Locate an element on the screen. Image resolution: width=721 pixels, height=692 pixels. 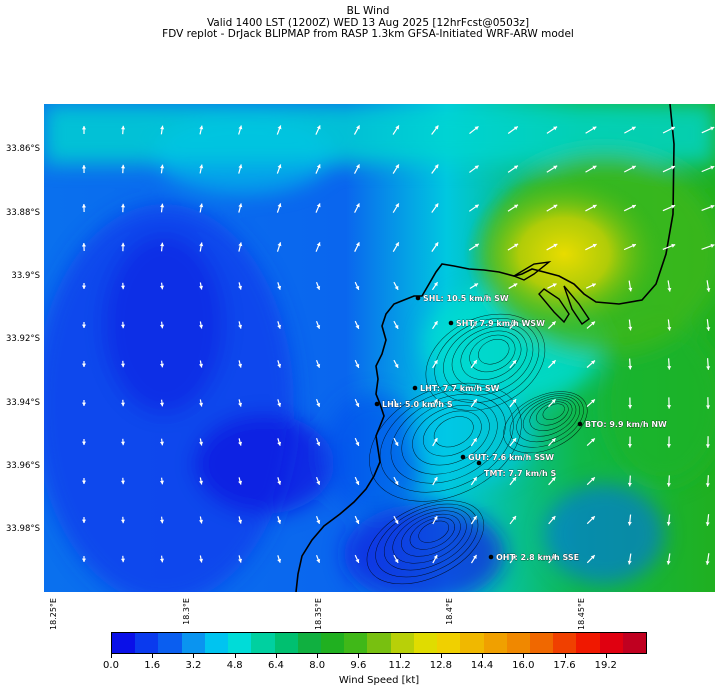
colorbar-tick-label: 9.6 is located at coordinates (358, 665).